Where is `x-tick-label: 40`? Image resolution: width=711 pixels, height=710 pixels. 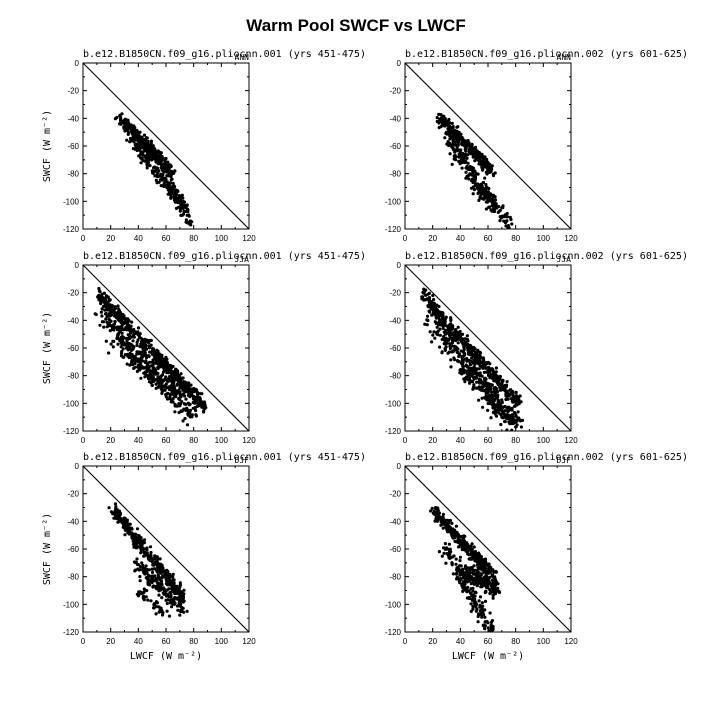
x-tick-label: 40 is located at coordinates (138, 641).